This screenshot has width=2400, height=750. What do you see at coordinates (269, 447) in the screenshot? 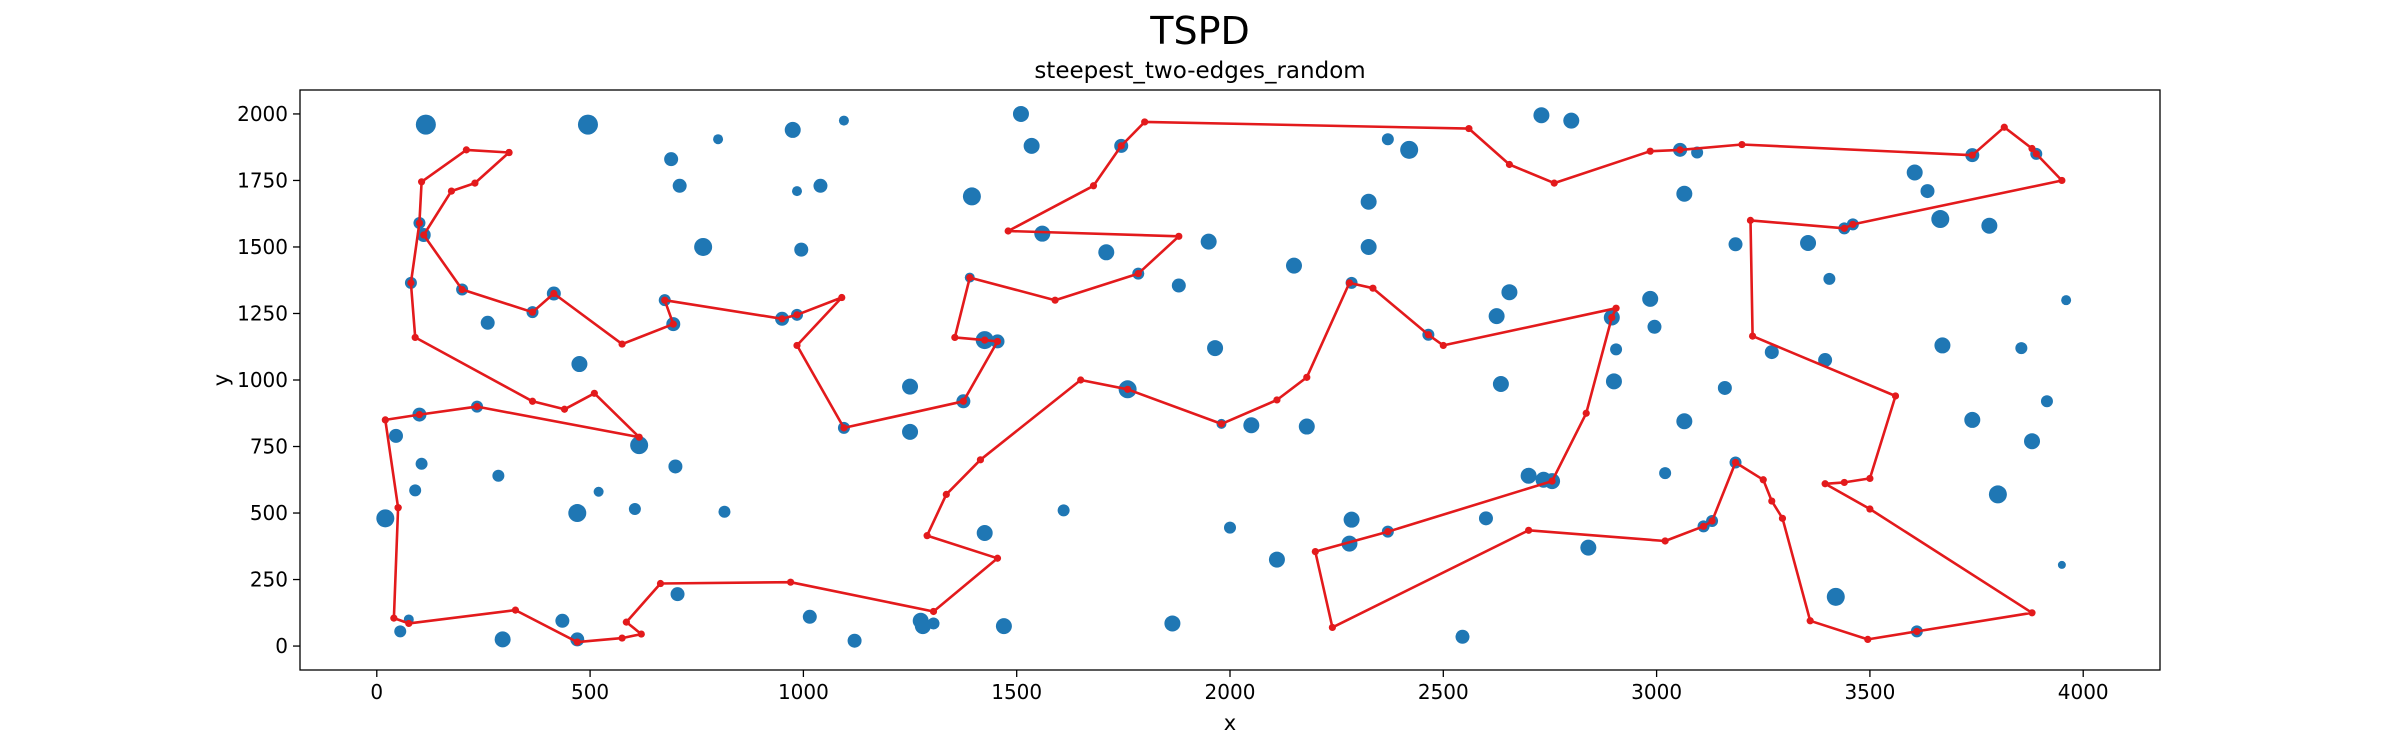
I see `y-tick-label: 750` at bounding box center [269, 447].